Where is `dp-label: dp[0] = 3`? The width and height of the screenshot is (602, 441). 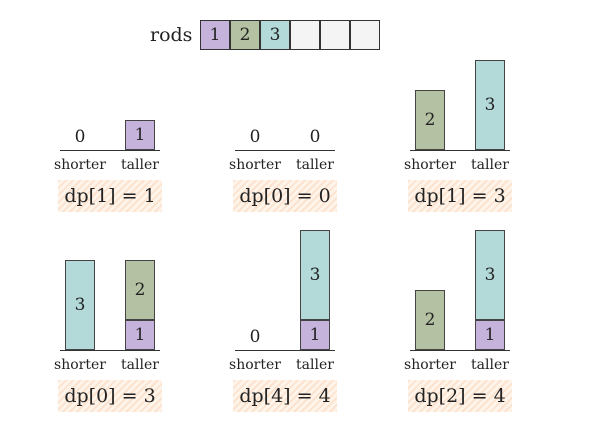 dp-label: dp[0] = 3 is located at coordinates (110, 396).